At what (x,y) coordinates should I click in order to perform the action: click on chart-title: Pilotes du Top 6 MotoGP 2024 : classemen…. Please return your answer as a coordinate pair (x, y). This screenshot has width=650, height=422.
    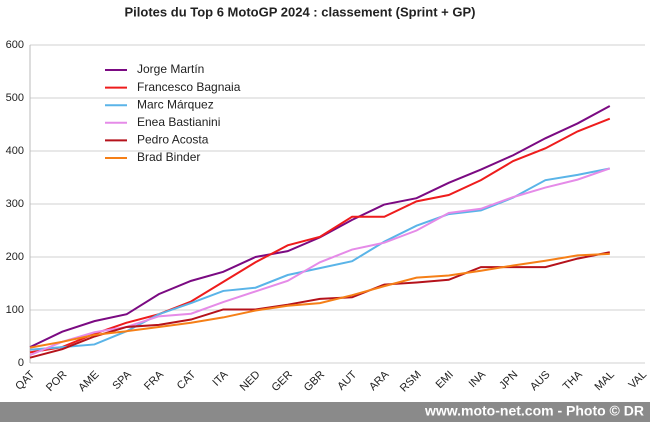
    Looking at the image, I should click on (300, 11).